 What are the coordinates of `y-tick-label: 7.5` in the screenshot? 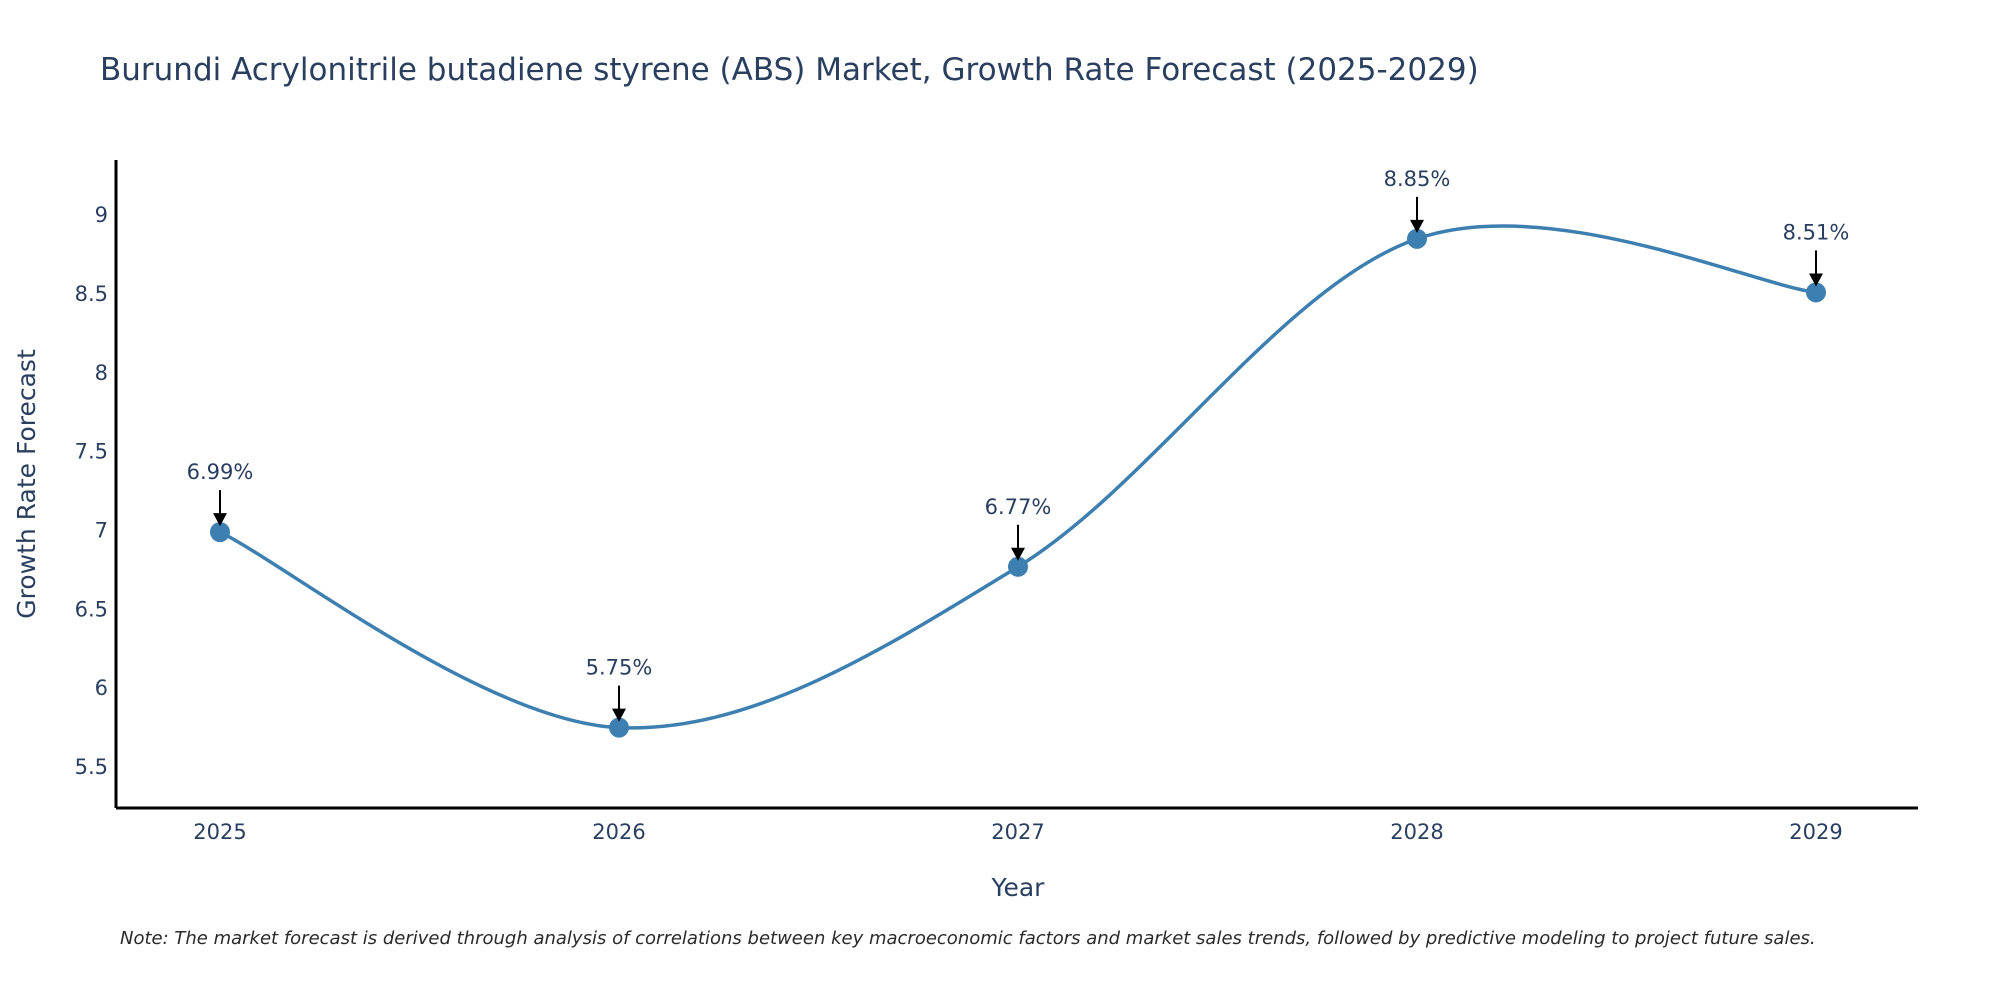 It's located at (91, 452).